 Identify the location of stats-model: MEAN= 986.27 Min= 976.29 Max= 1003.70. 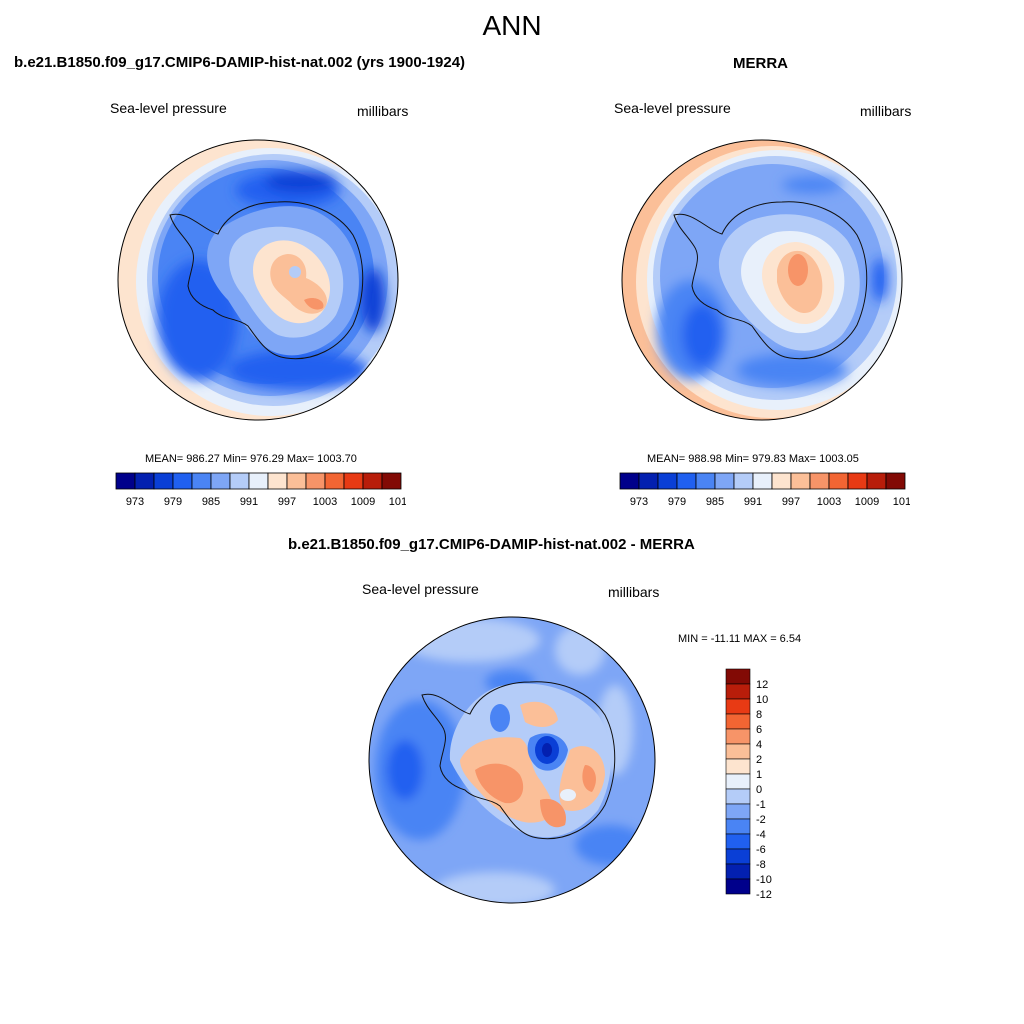
(251, 459).